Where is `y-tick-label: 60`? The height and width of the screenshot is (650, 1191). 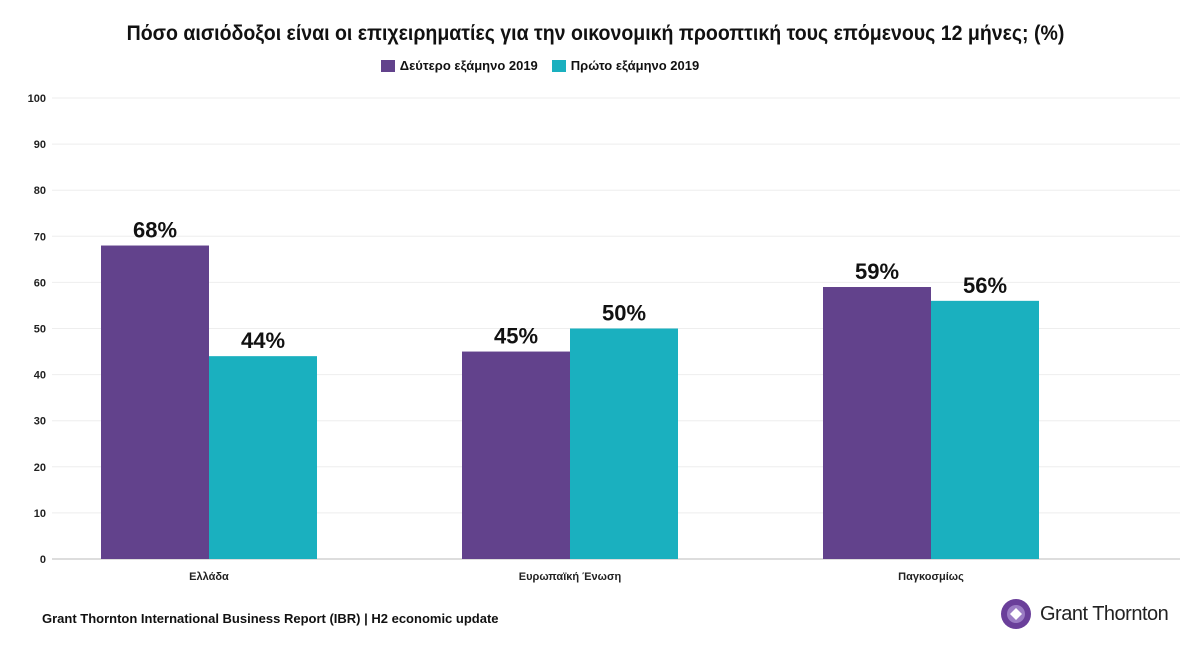 y-tick-label: 60 is located at coordinates (40, 283).